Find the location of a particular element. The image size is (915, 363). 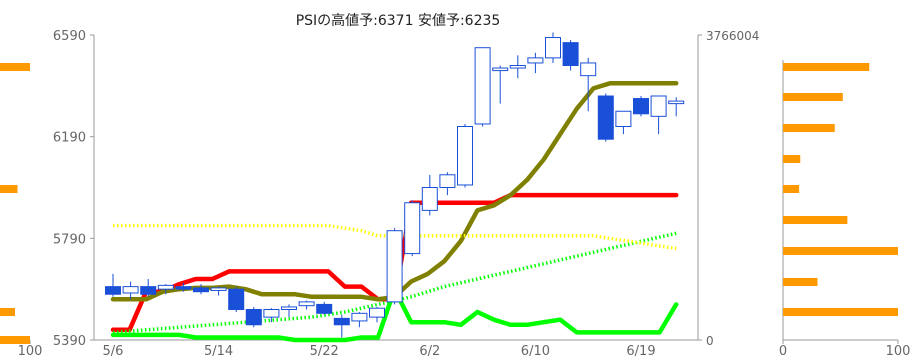

x-tick-label: 6/2 is located at coordinates (429, 351).